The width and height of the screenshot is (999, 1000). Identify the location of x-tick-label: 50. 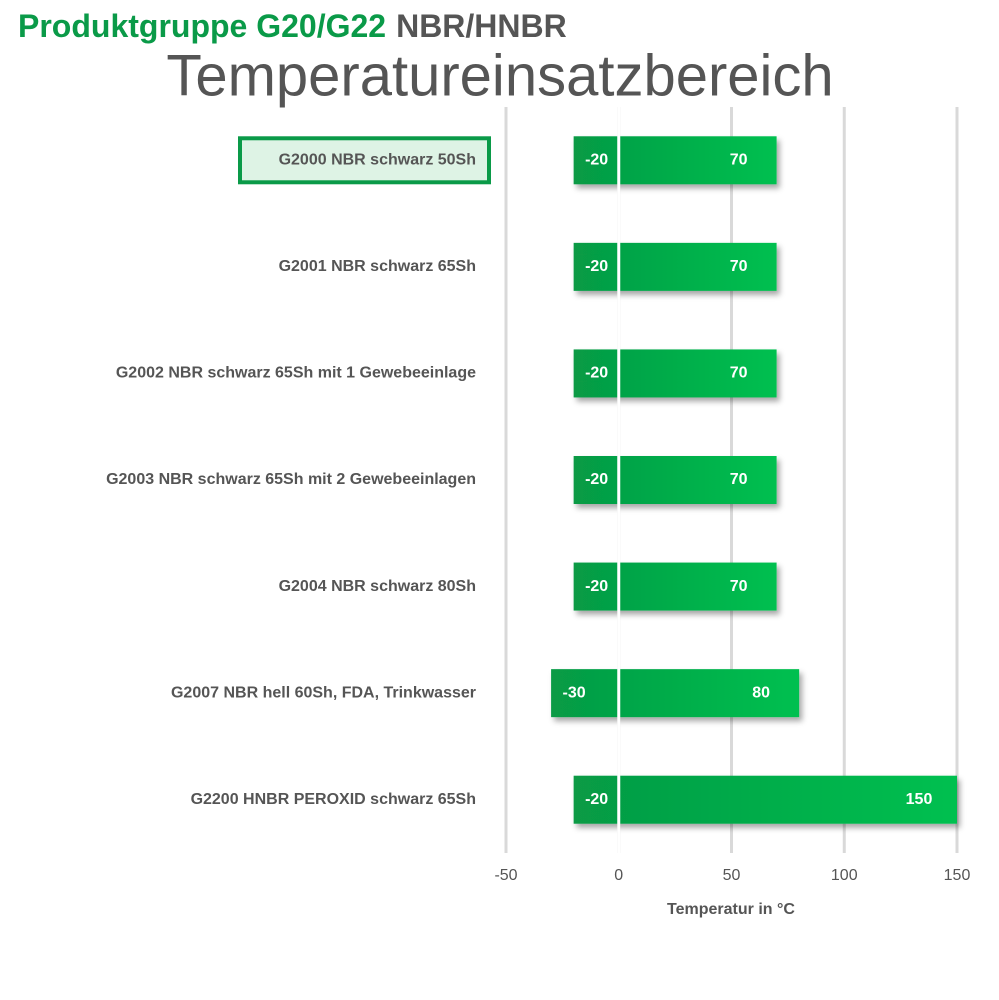
(732, 875).